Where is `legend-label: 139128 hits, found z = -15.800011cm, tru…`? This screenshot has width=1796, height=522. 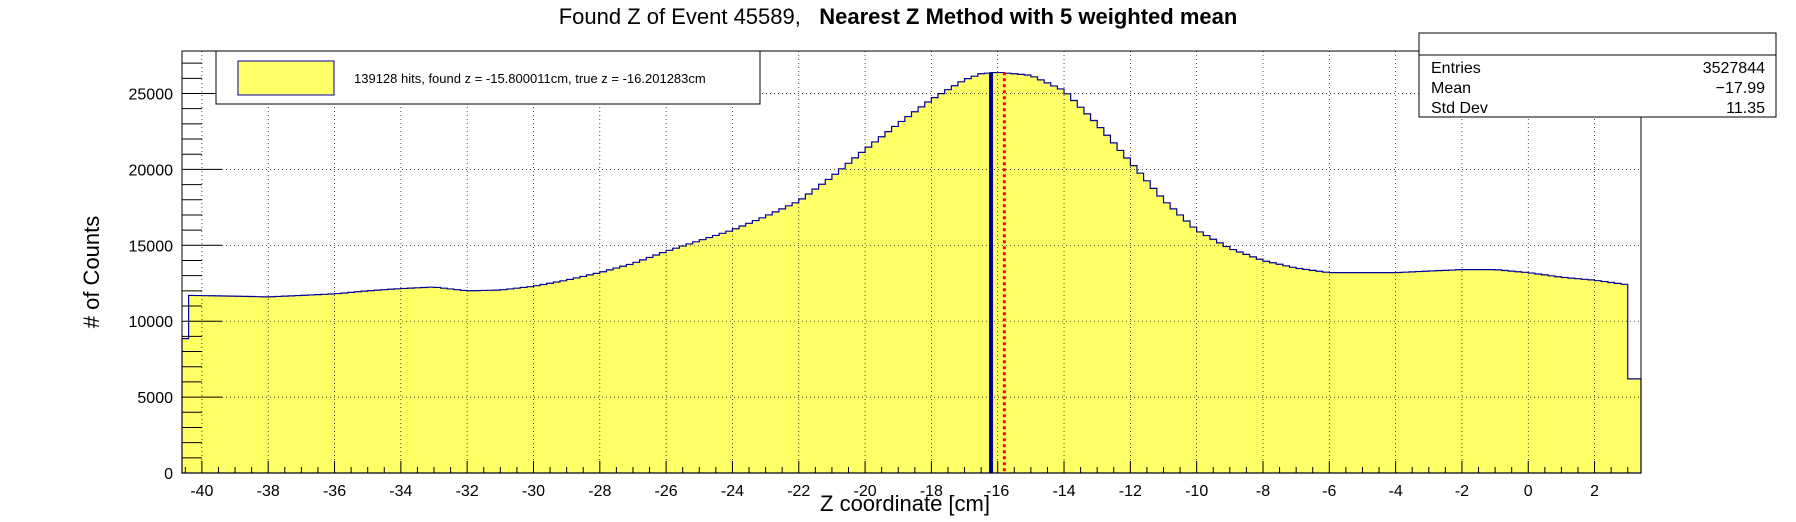 legend-label: 139128 hits, found z = -15.800011cm, tru… is located at coordinates (530, 78).